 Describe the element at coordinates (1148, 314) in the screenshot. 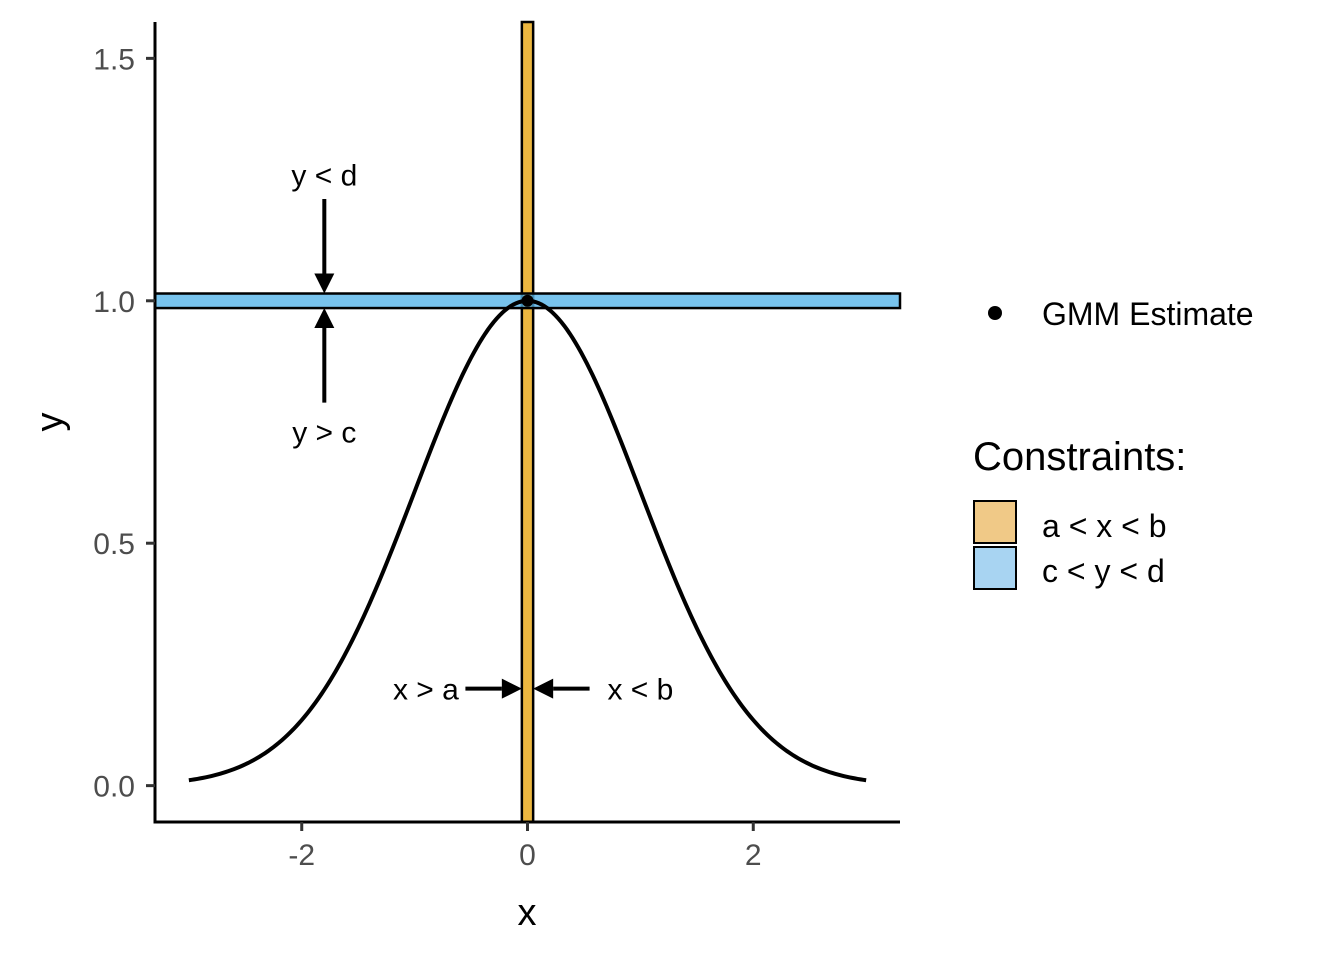

I see `legend-gmm-label: GMM Estimate` at that location.